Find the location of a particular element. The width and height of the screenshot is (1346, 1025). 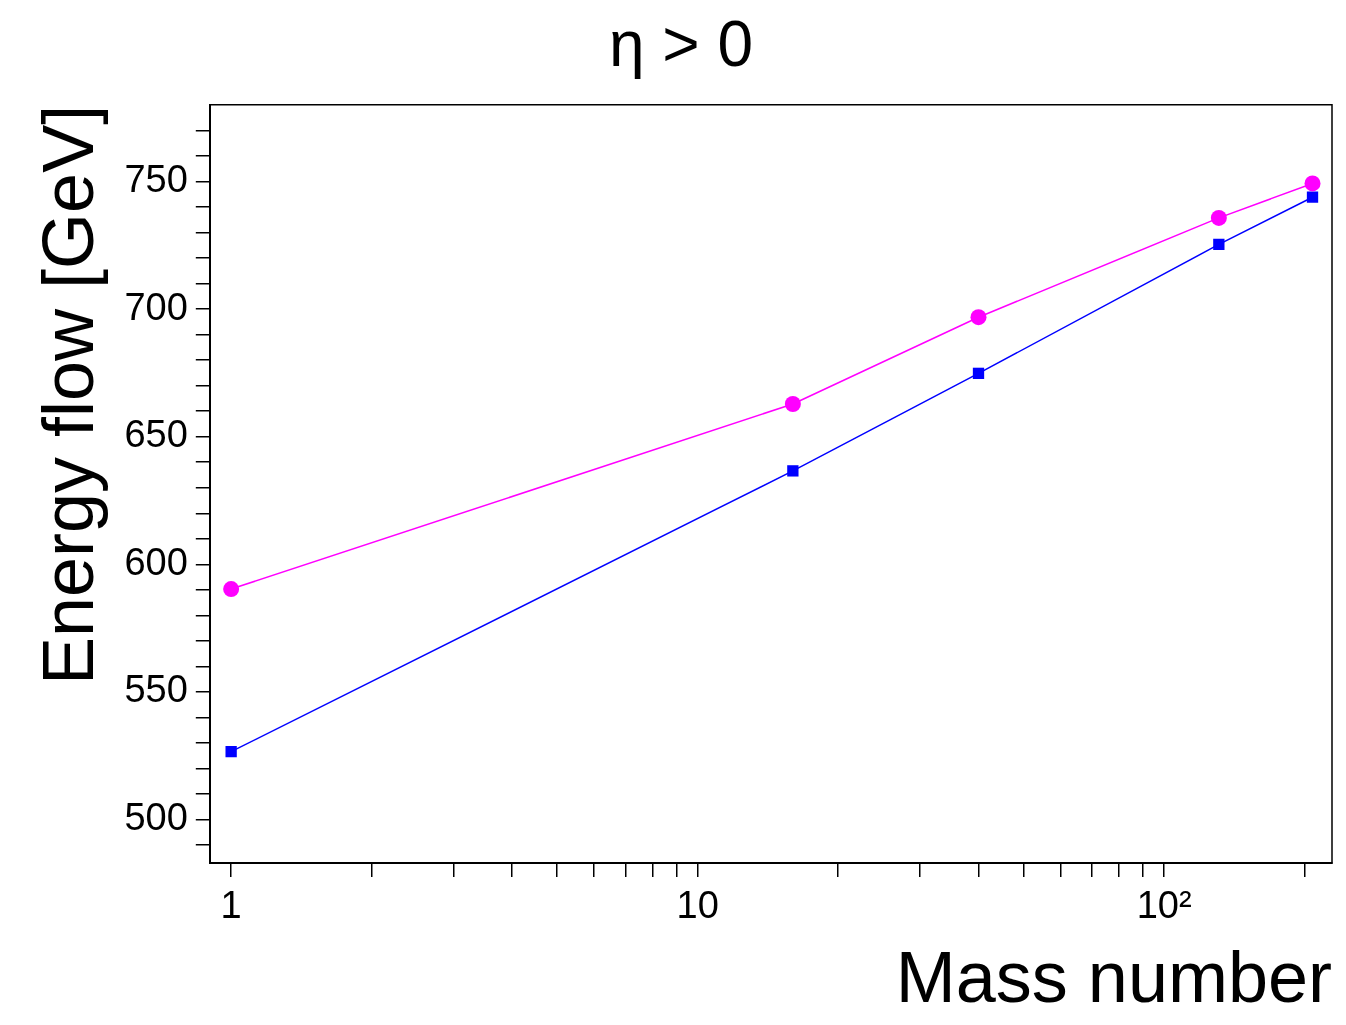

y-tick-label: 600 is located at coordinates (156, 561).